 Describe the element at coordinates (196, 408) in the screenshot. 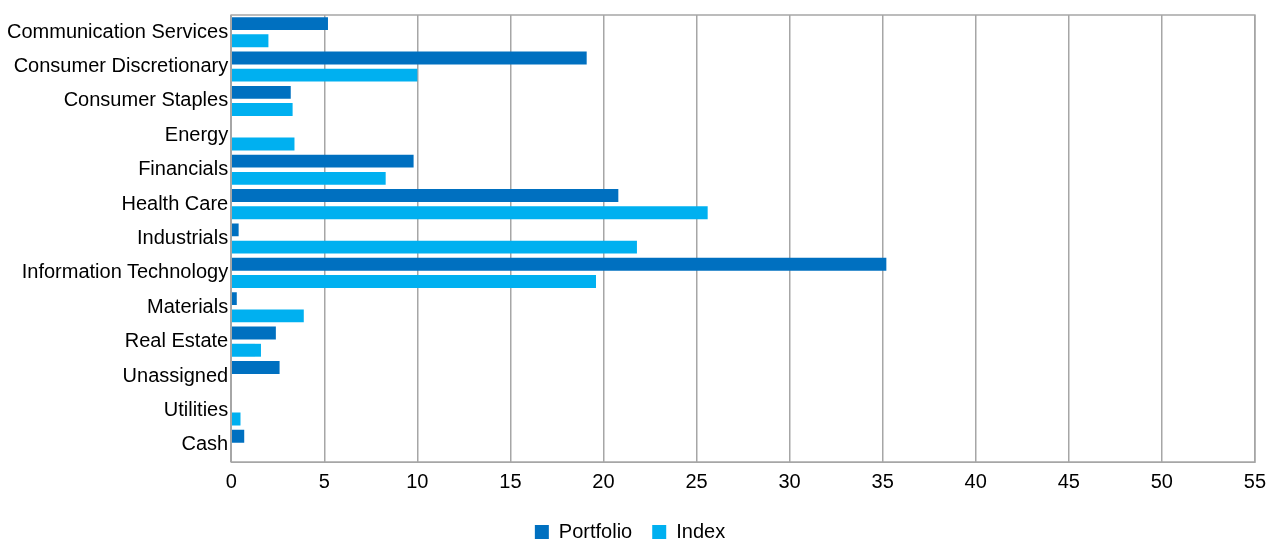

I see `y-tick-label: Utilities` at that location.